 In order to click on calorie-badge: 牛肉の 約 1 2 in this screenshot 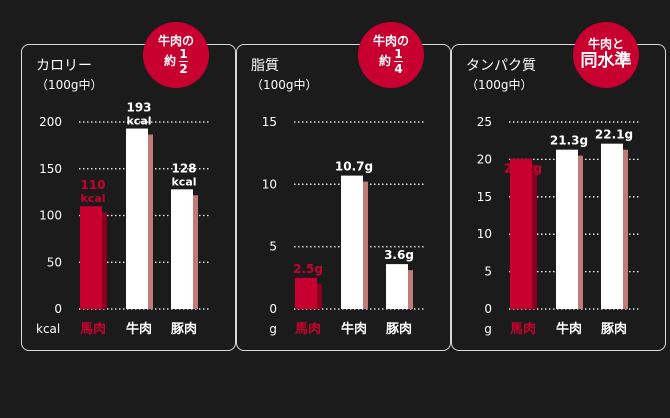, I will do `click(176, 55)`.